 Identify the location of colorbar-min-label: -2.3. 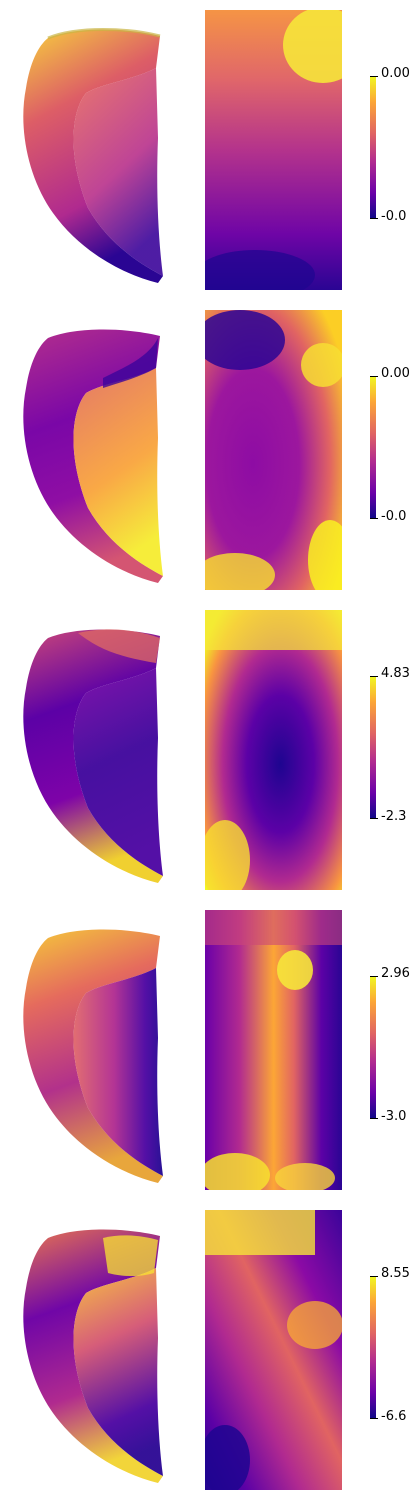
(394, 816).